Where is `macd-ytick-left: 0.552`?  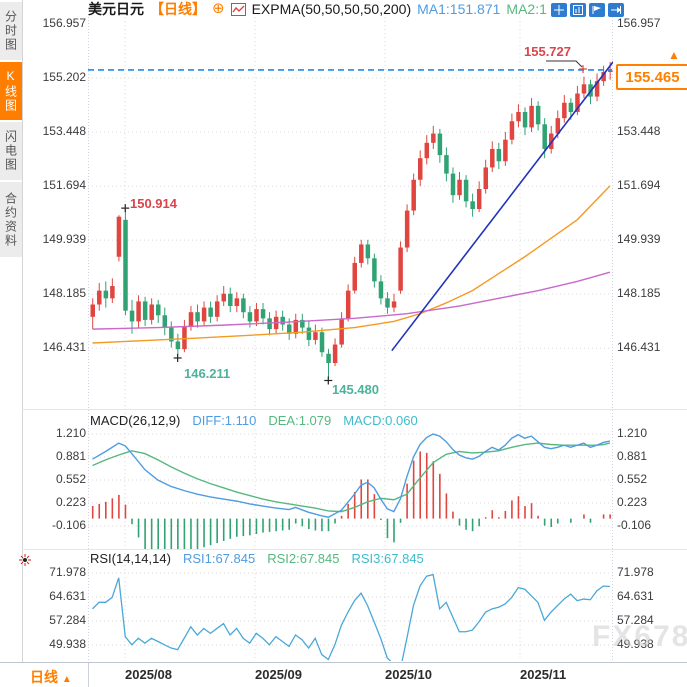
macd-ytick-left: 0.552 is located at coordinates (70, 479).